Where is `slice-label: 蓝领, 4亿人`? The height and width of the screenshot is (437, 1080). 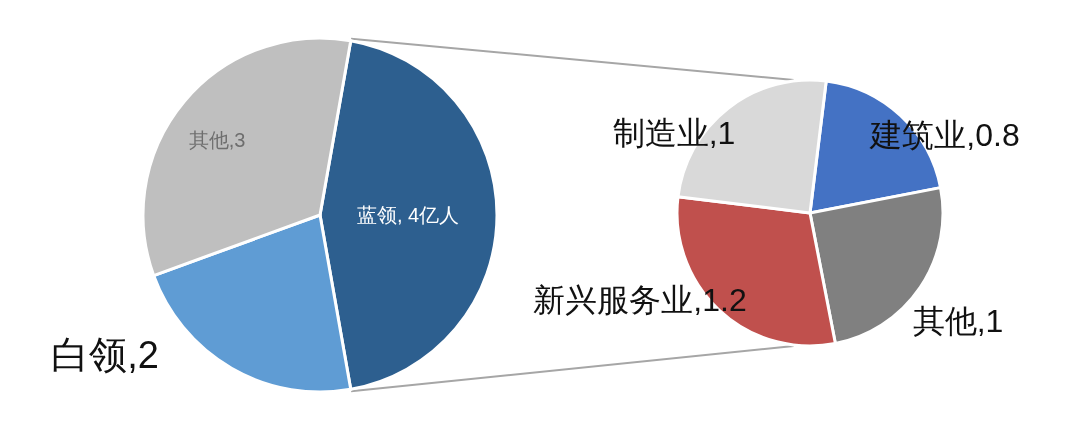
slice-label: 蓝领, 4亿人 is located at coordinates (408, 215).